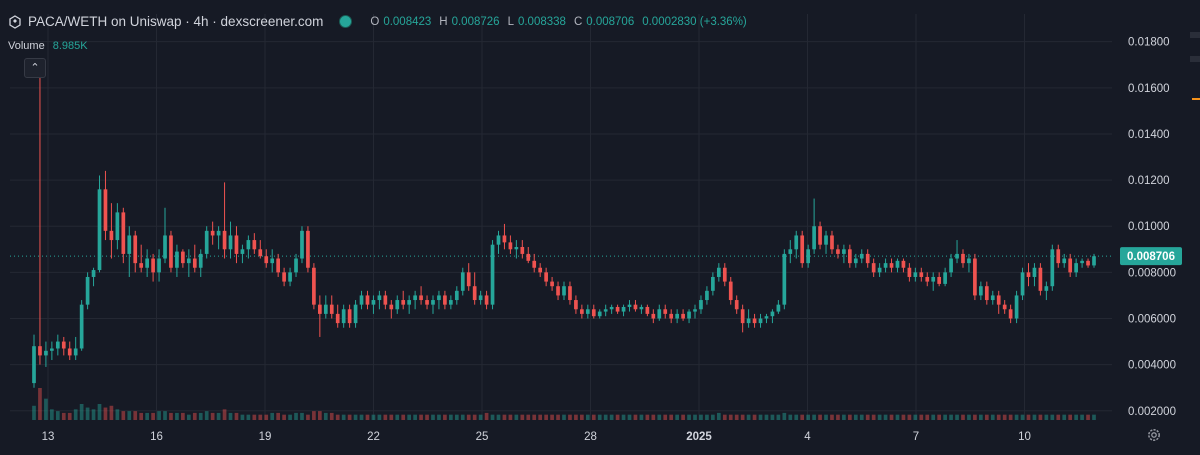  Describe the element at coordinates (541, 21) in the screenshot. I see `ohlc-value: 0.008338` at that location.